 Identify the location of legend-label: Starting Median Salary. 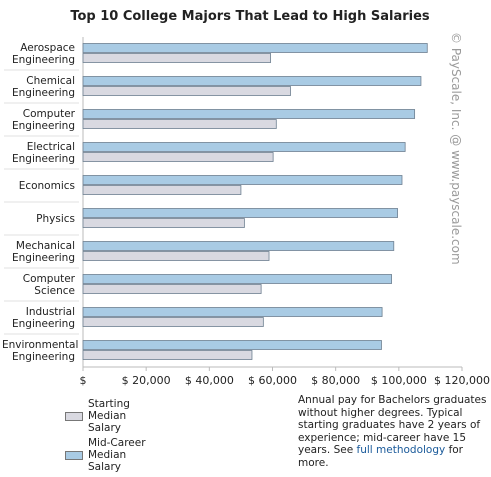
(109, 416).